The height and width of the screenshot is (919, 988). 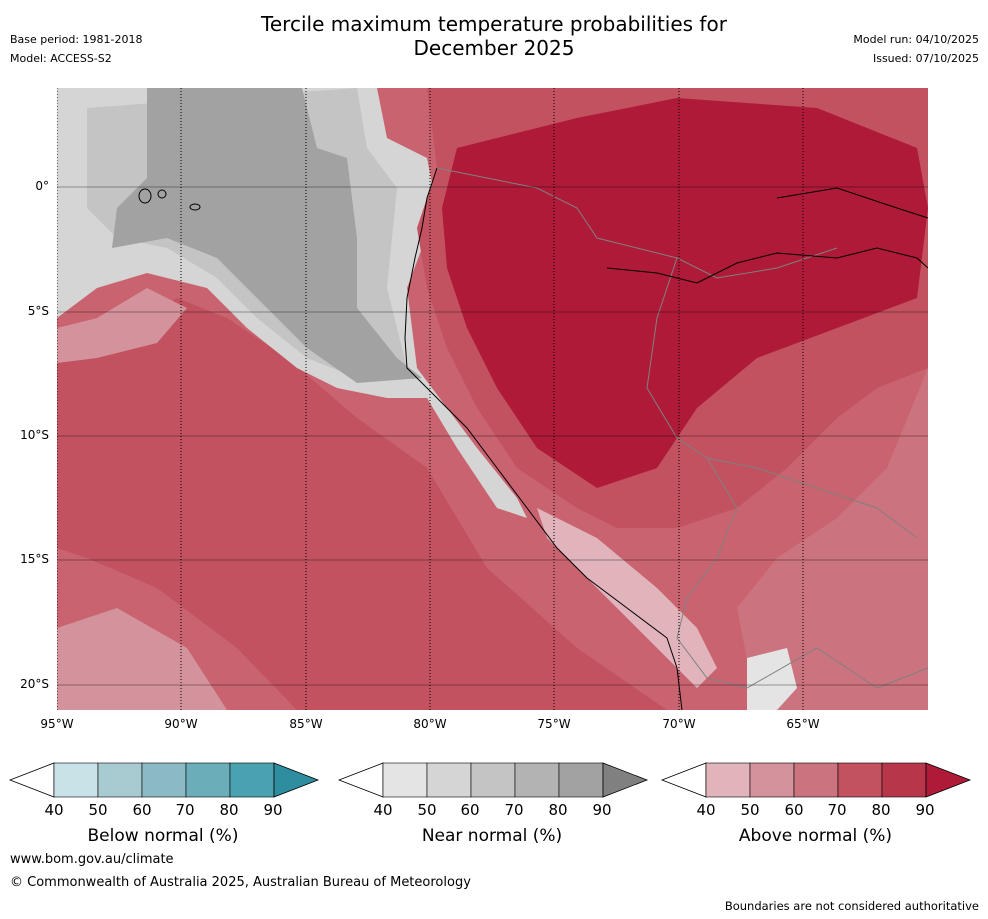 I want to click on lat-label-15s: 15°S, so click(x=34, y=559).